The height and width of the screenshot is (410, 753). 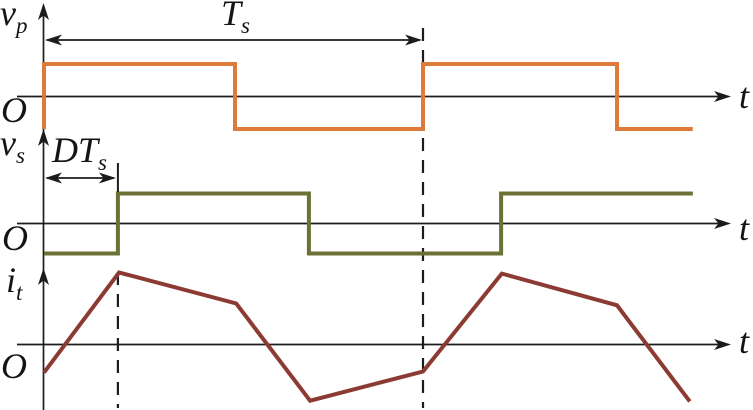 I want to click on origin-label-middle: O, so click(x=15, y=238).